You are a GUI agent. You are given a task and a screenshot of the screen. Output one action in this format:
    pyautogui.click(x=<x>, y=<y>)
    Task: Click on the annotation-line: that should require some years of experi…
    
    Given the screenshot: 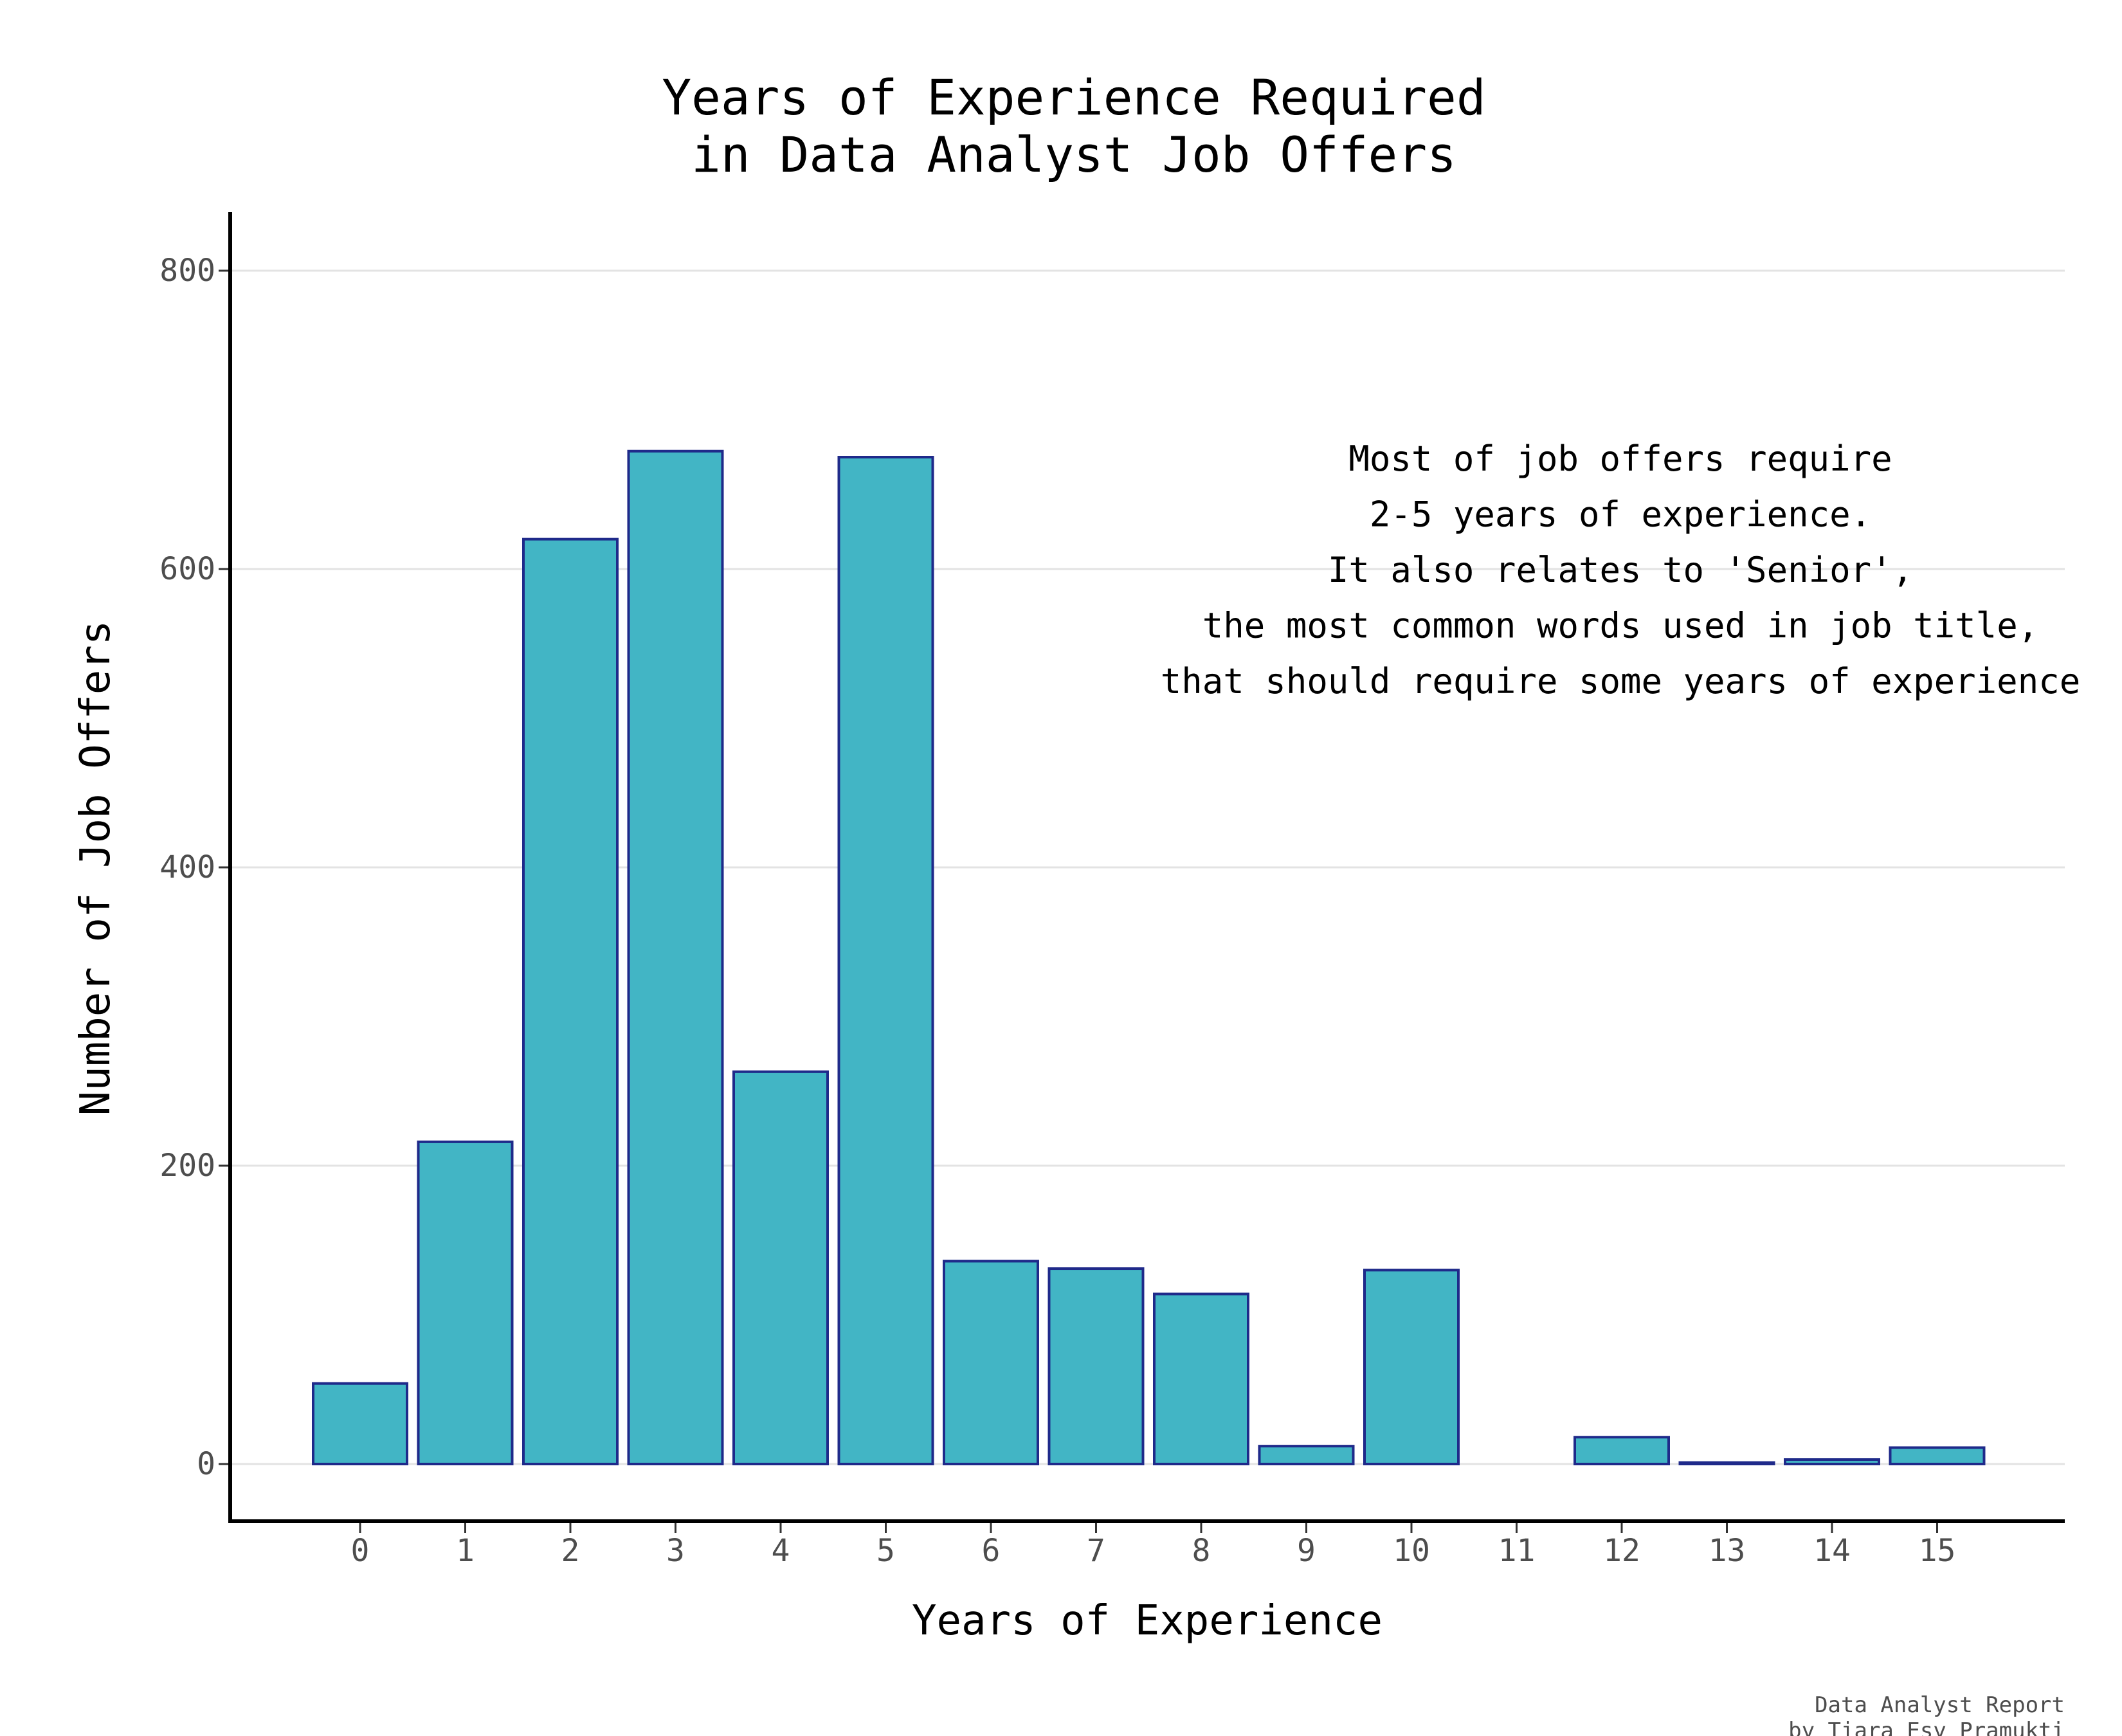 What is the action you would take?
    pyautogui.click(x=1620, y=681)
    